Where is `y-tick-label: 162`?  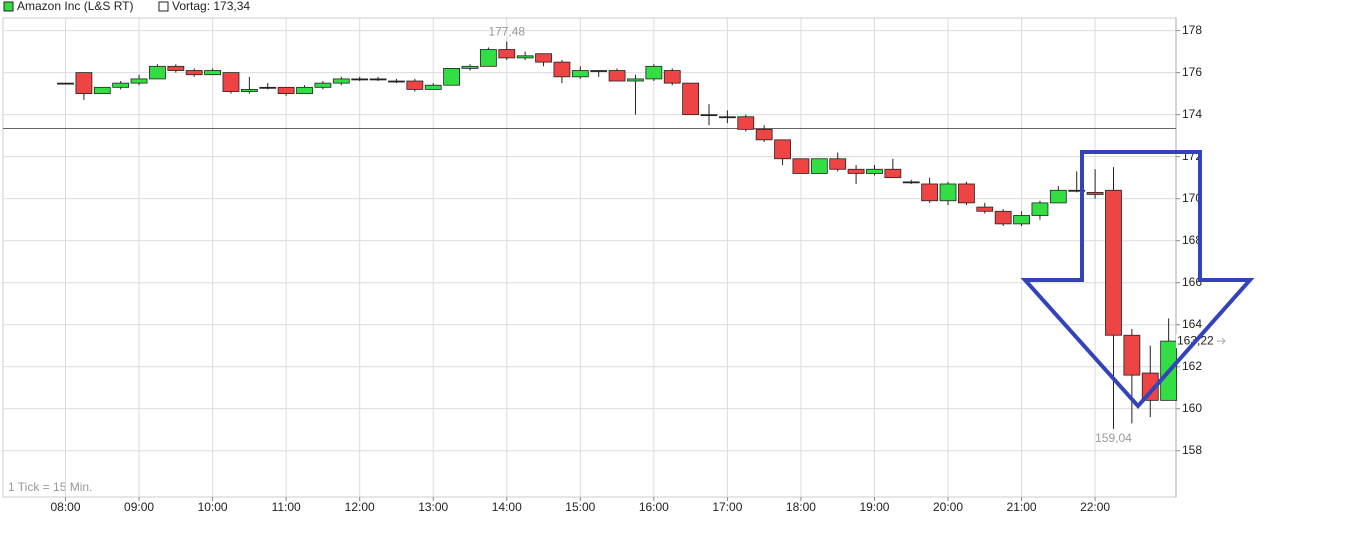 y-tick-label: 162 is located at coordinates (1192, 366).